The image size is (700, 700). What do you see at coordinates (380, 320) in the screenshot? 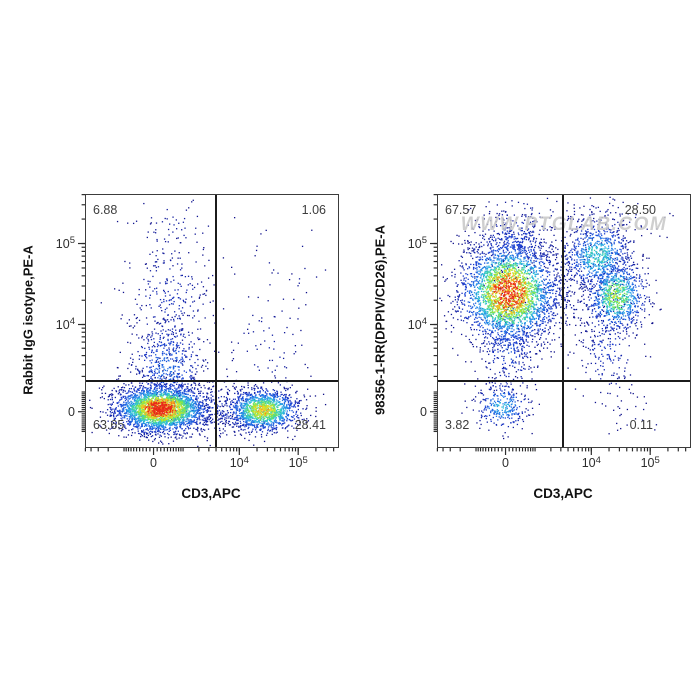
I see `y-axis-title: 98356-1-RR(DPPIV/CD26),PE-A` at bounding box center [380, 320].